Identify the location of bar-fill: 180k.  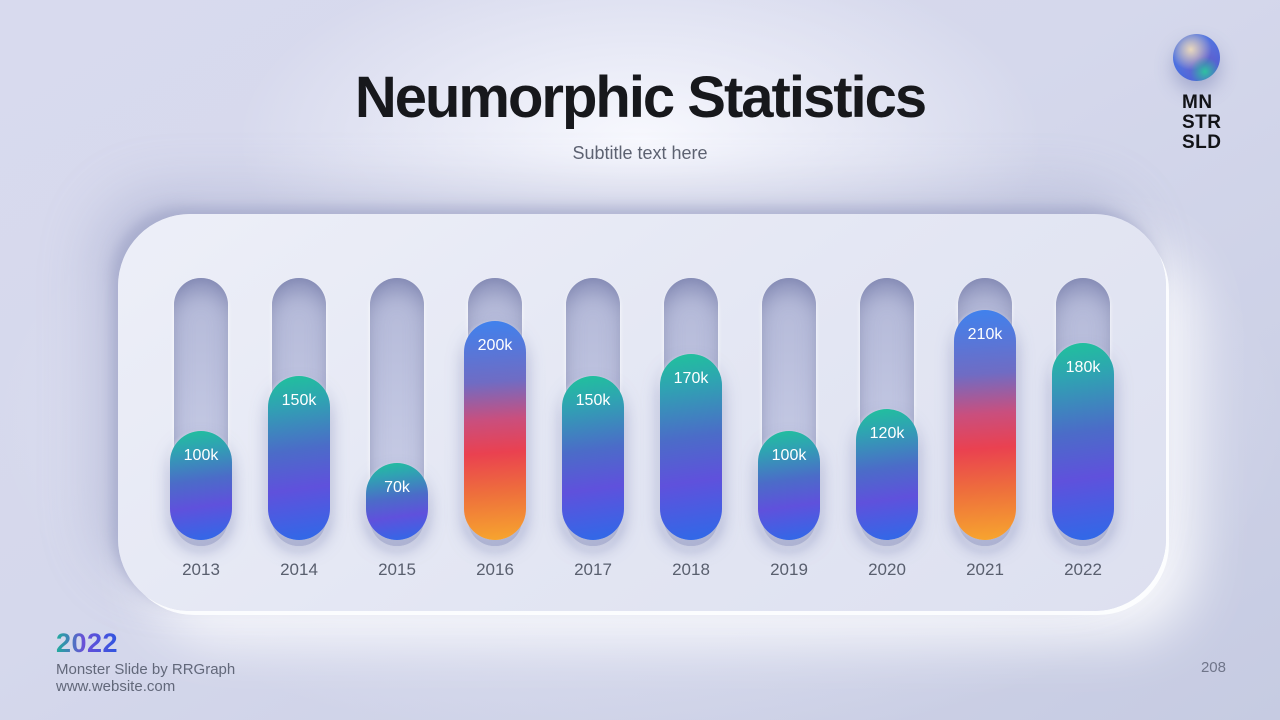
(1083, 441).